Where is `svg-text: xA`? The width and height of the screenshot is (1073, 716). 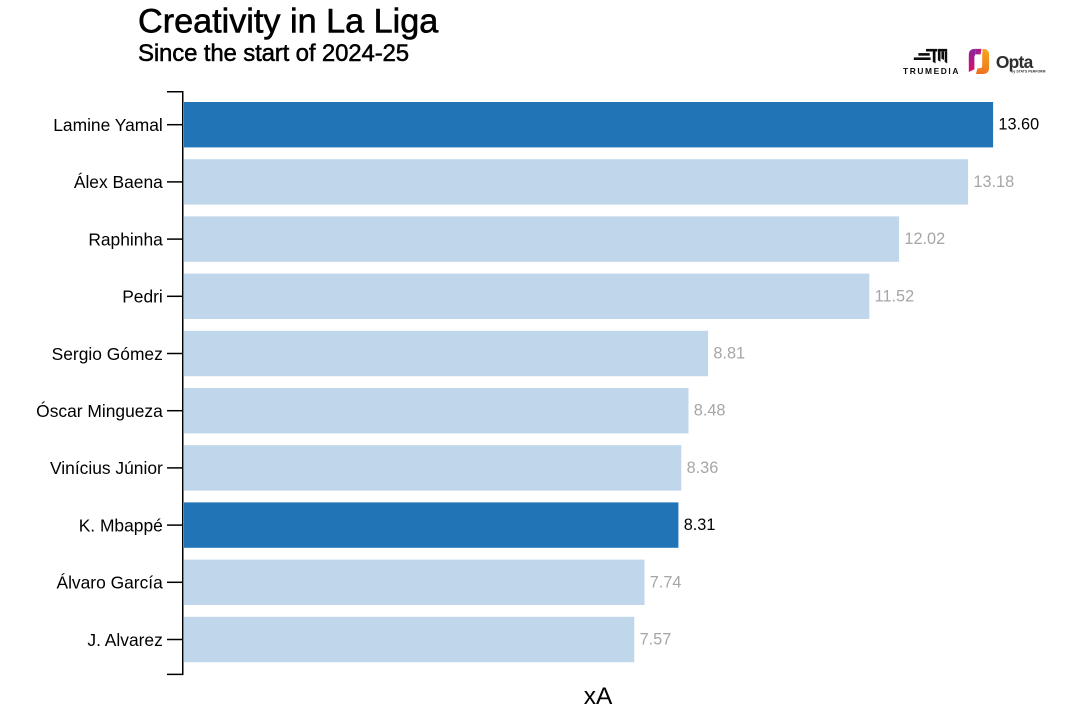 svg-text: xA is located at coordinates (598, 696).